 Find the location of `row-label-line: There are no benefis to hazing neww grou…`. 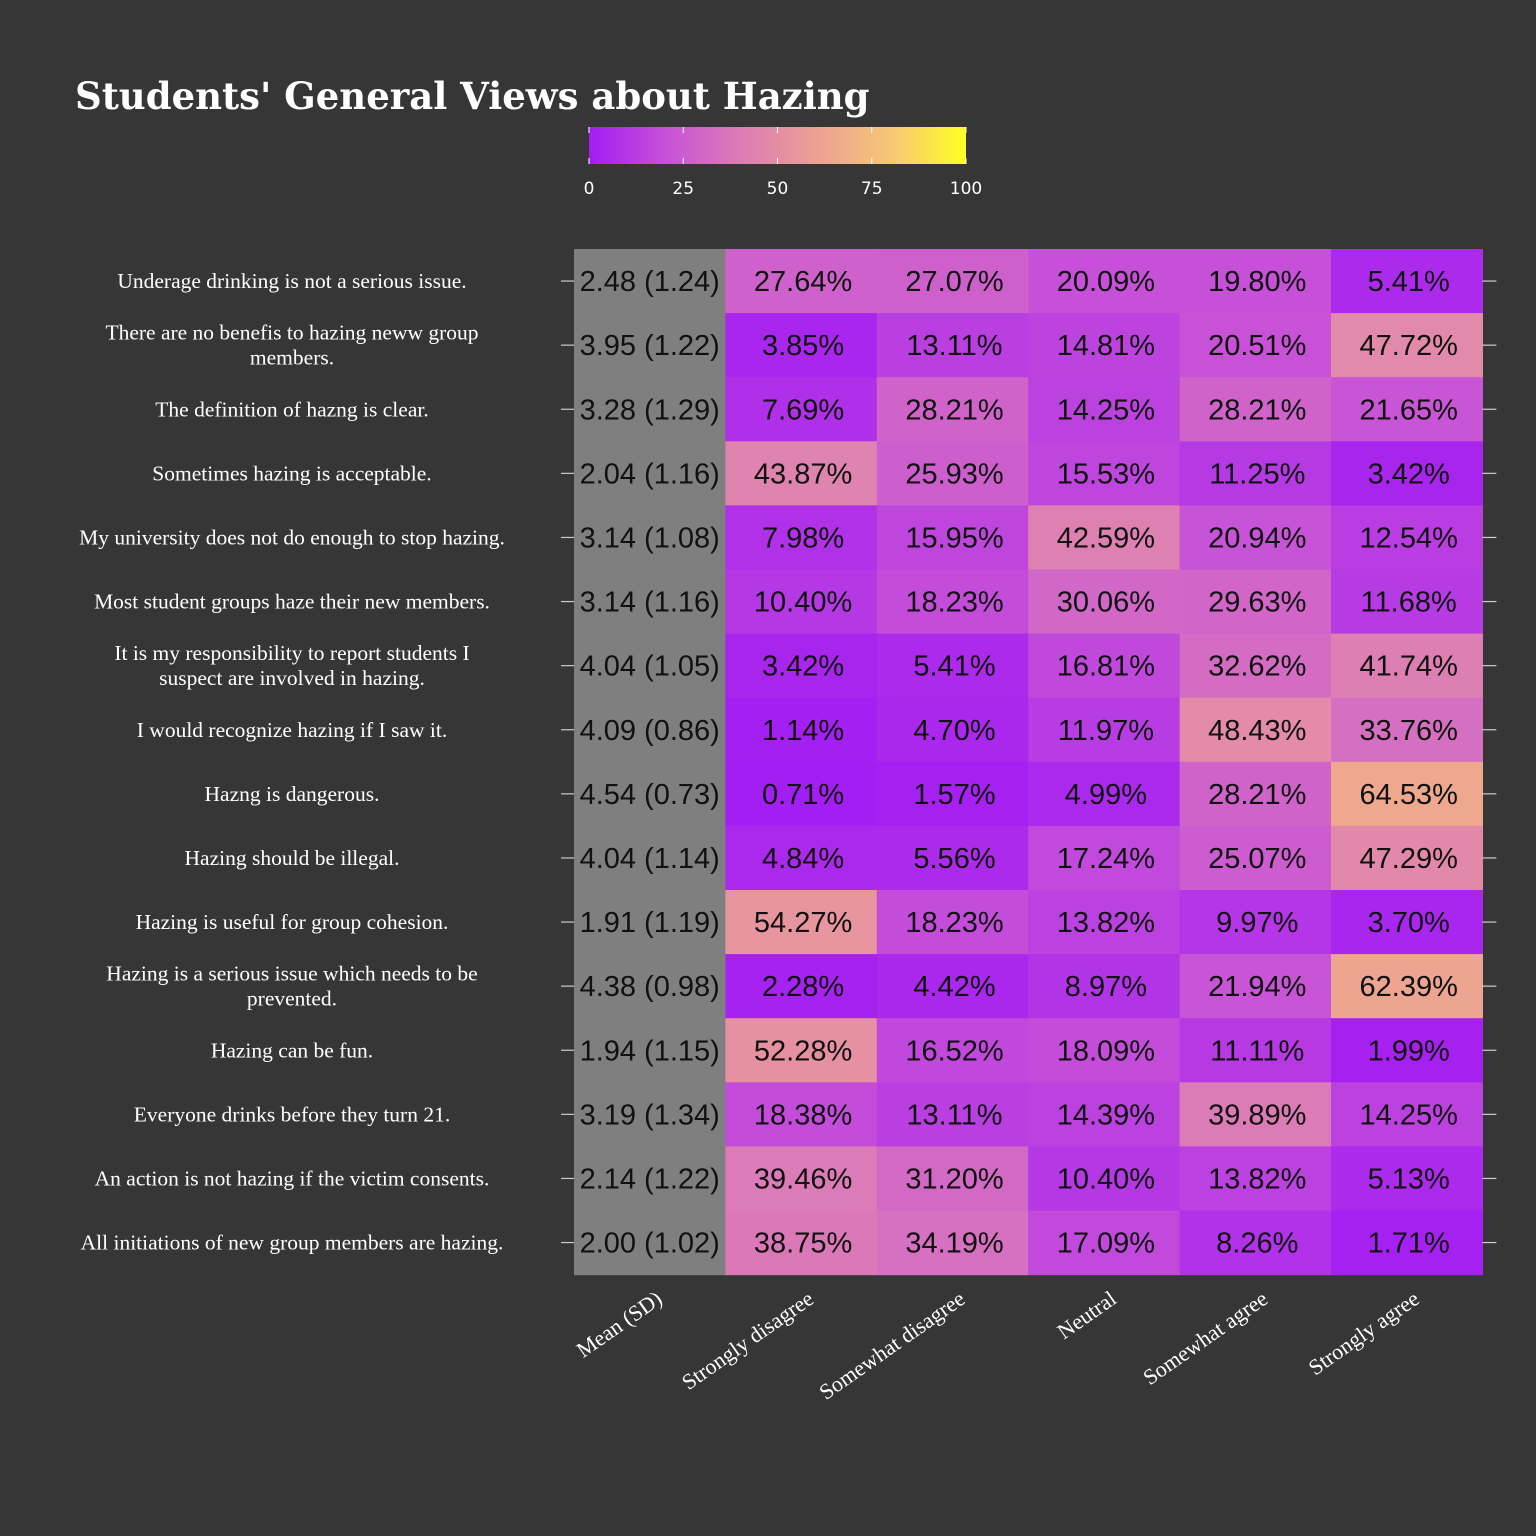

row-label-line: There are no benefis to hazing neww grou… is located at coordinates (291, 333).